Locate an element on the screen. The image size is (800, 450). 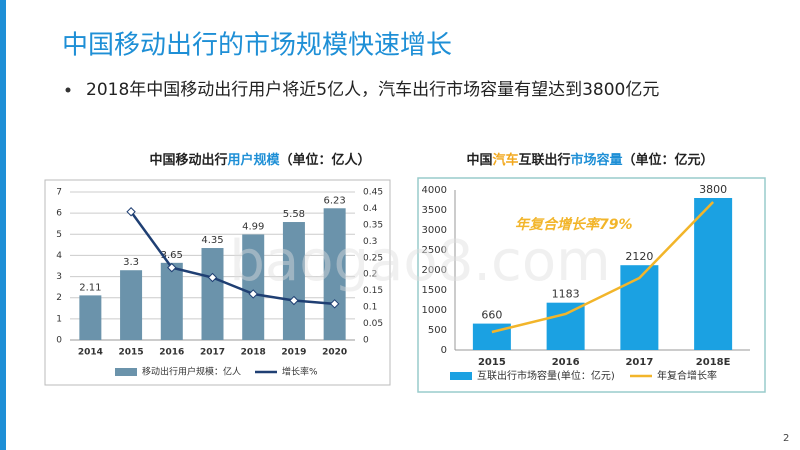
data-label: 660 is located at coordinates (491, 315).